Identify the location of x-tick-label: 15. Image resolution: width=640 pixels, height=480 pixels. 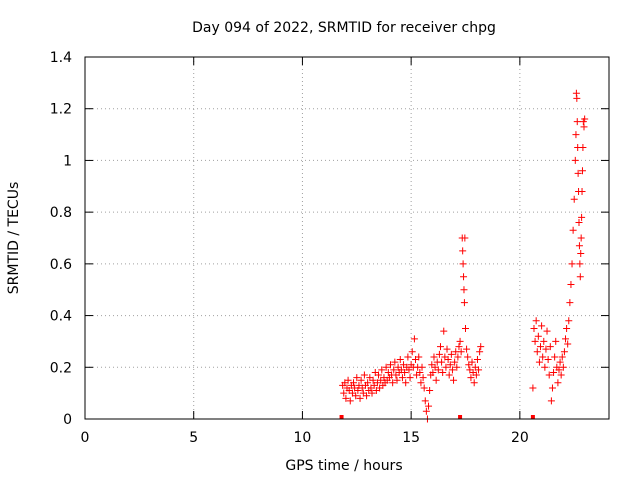
(411, 438).